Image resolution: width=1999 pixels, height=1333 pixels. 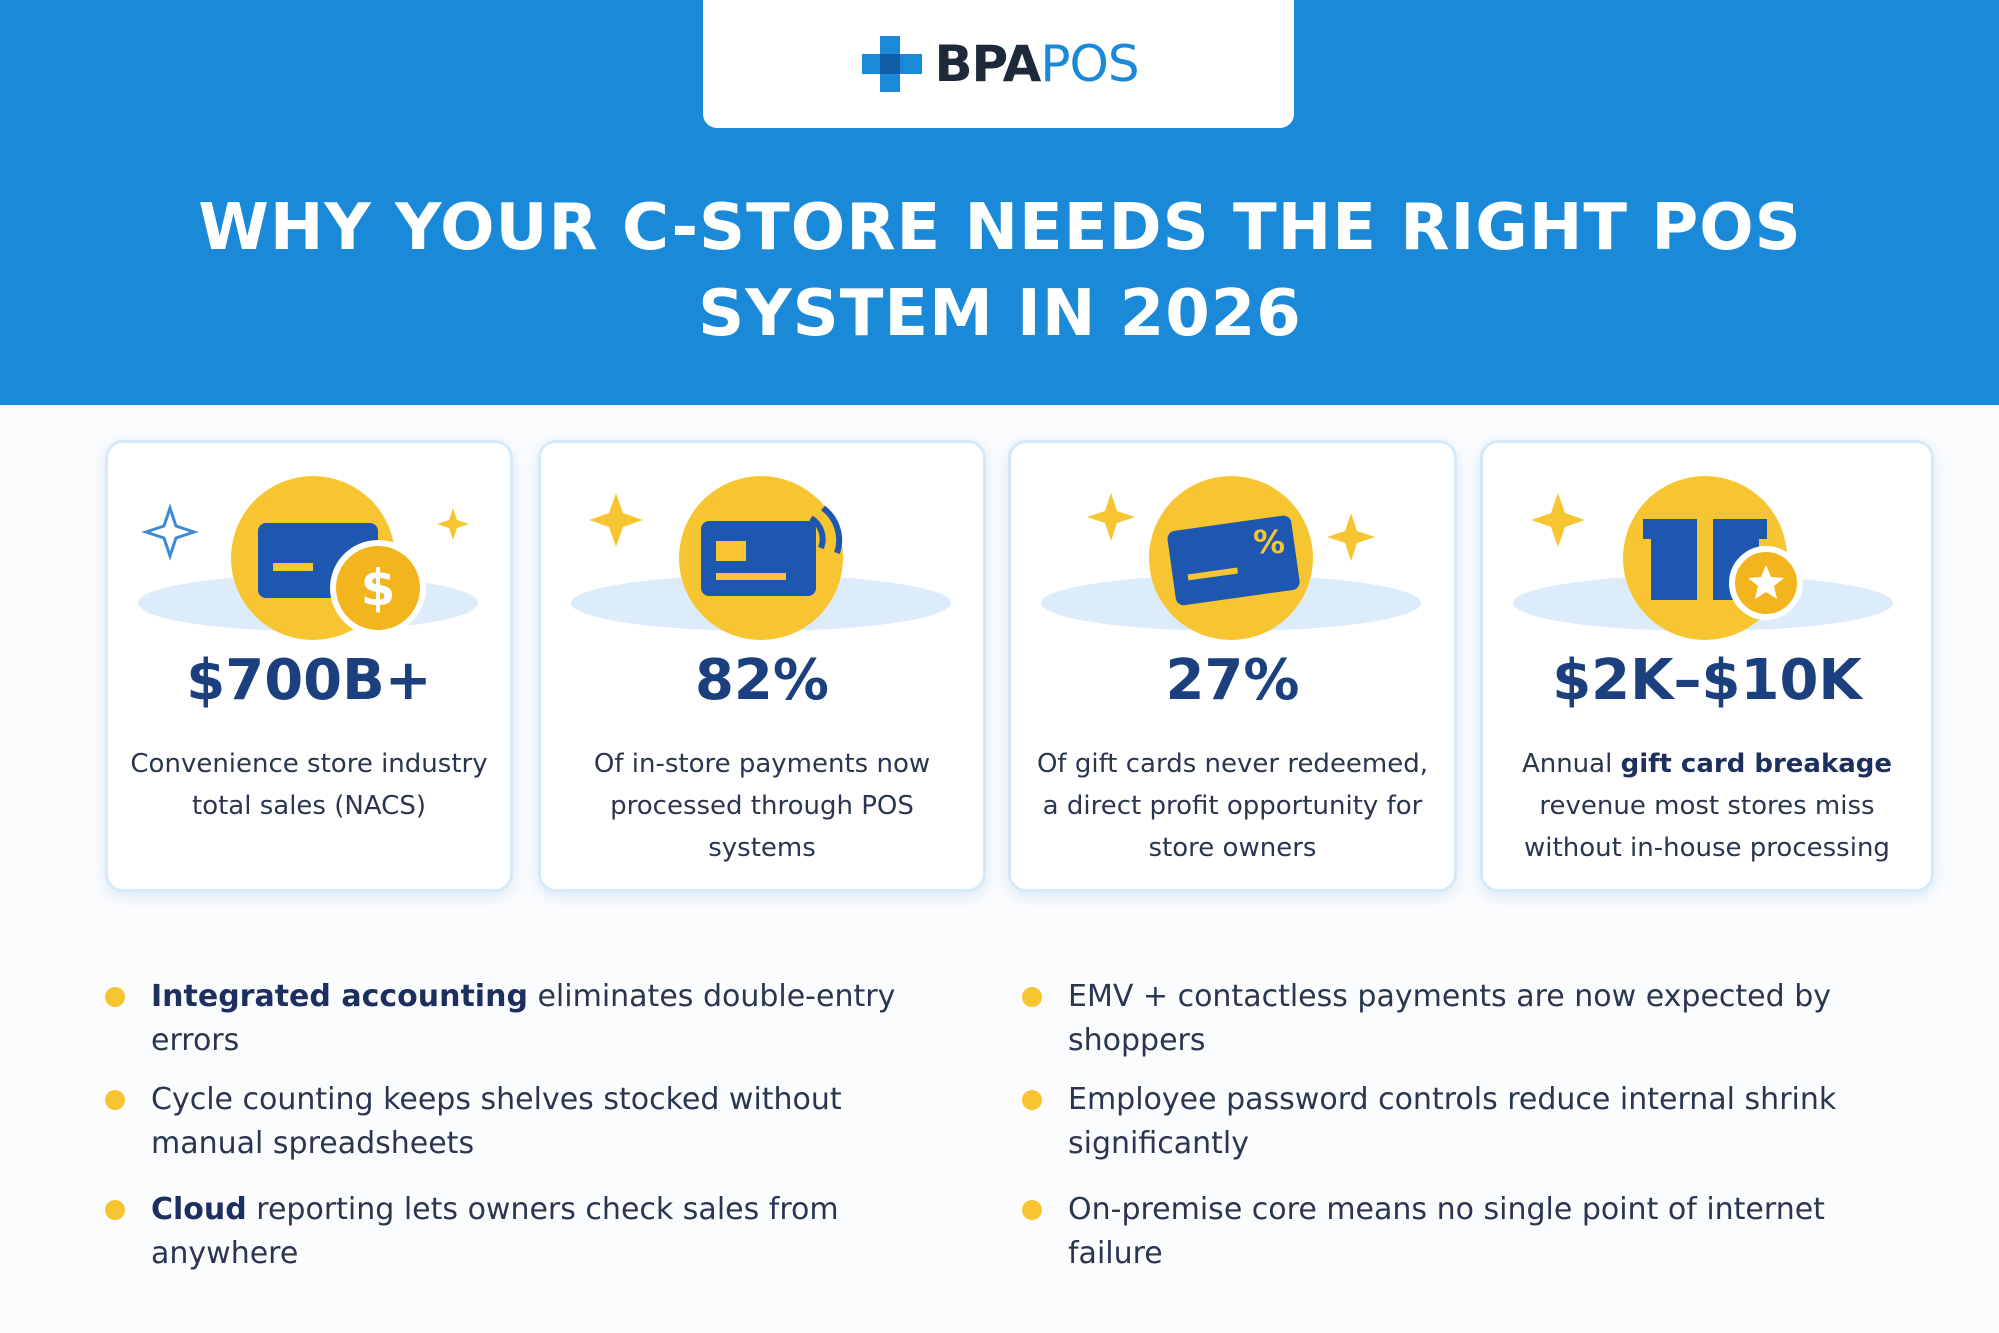 I want to click on text: Annual, so click(x=1567, y=764).